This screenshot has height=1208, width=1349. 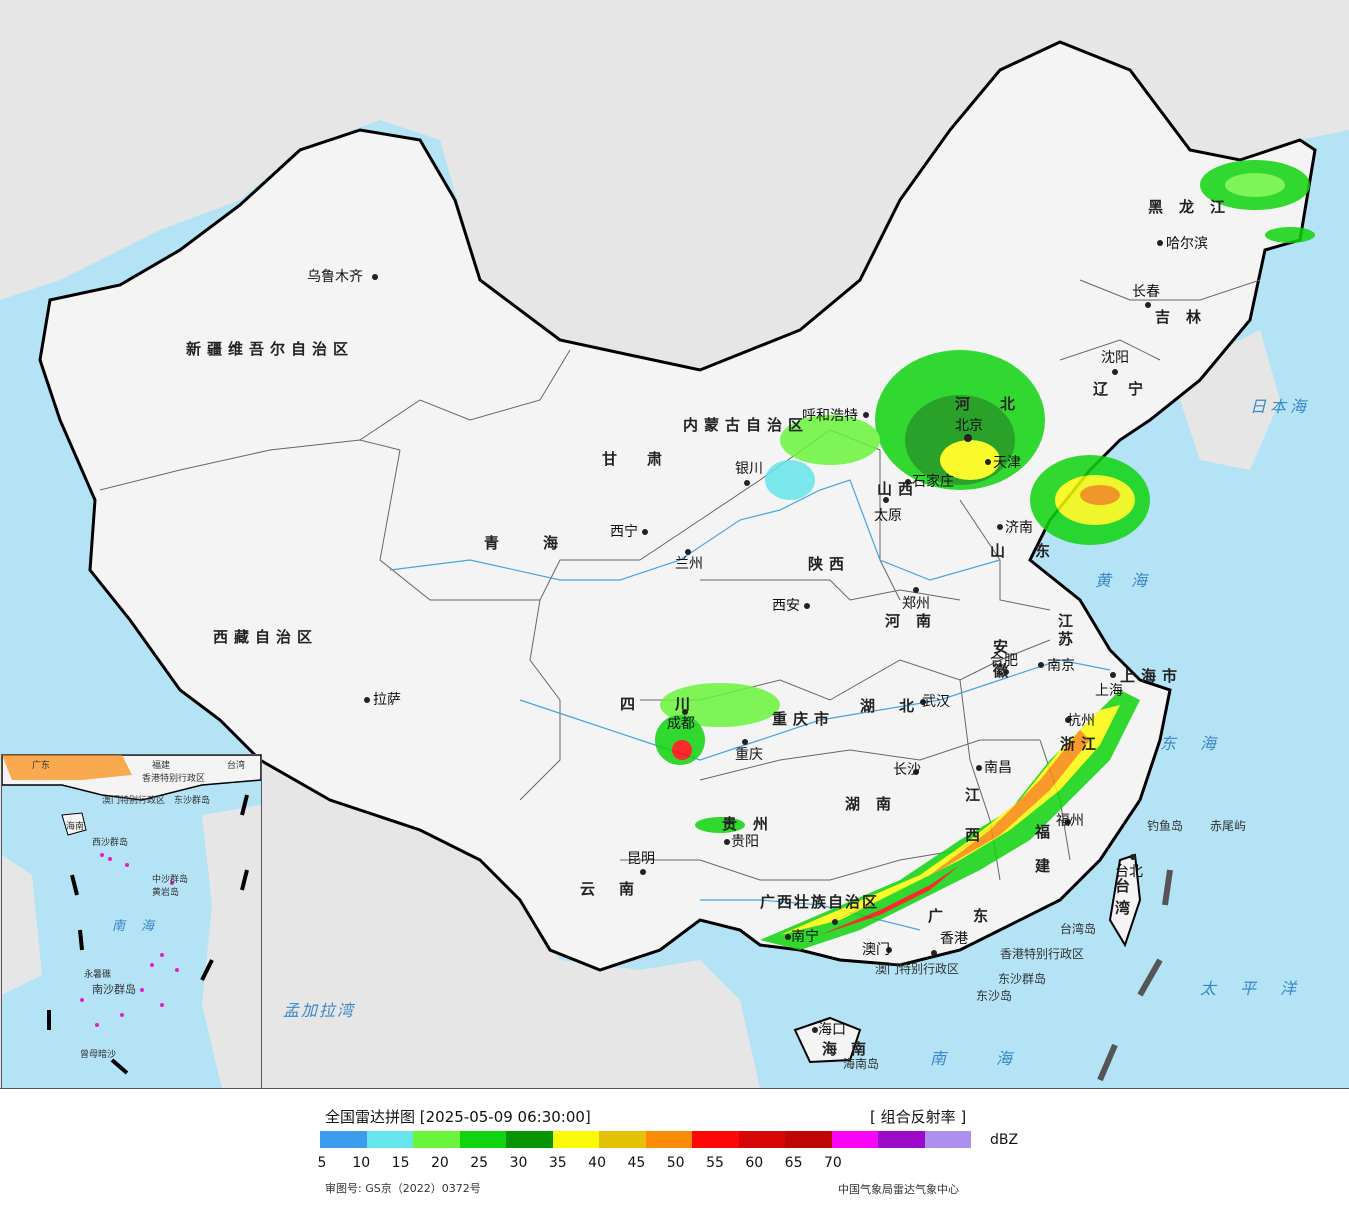 I want to click on city-label: 台北, so click(x=1129, y=872).